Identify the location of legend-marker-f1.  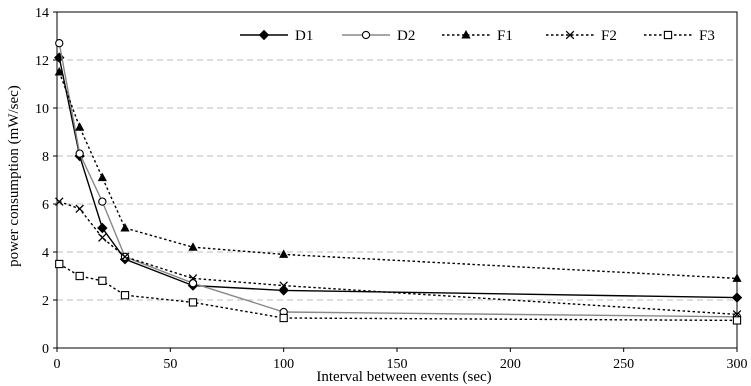
(466, 34).